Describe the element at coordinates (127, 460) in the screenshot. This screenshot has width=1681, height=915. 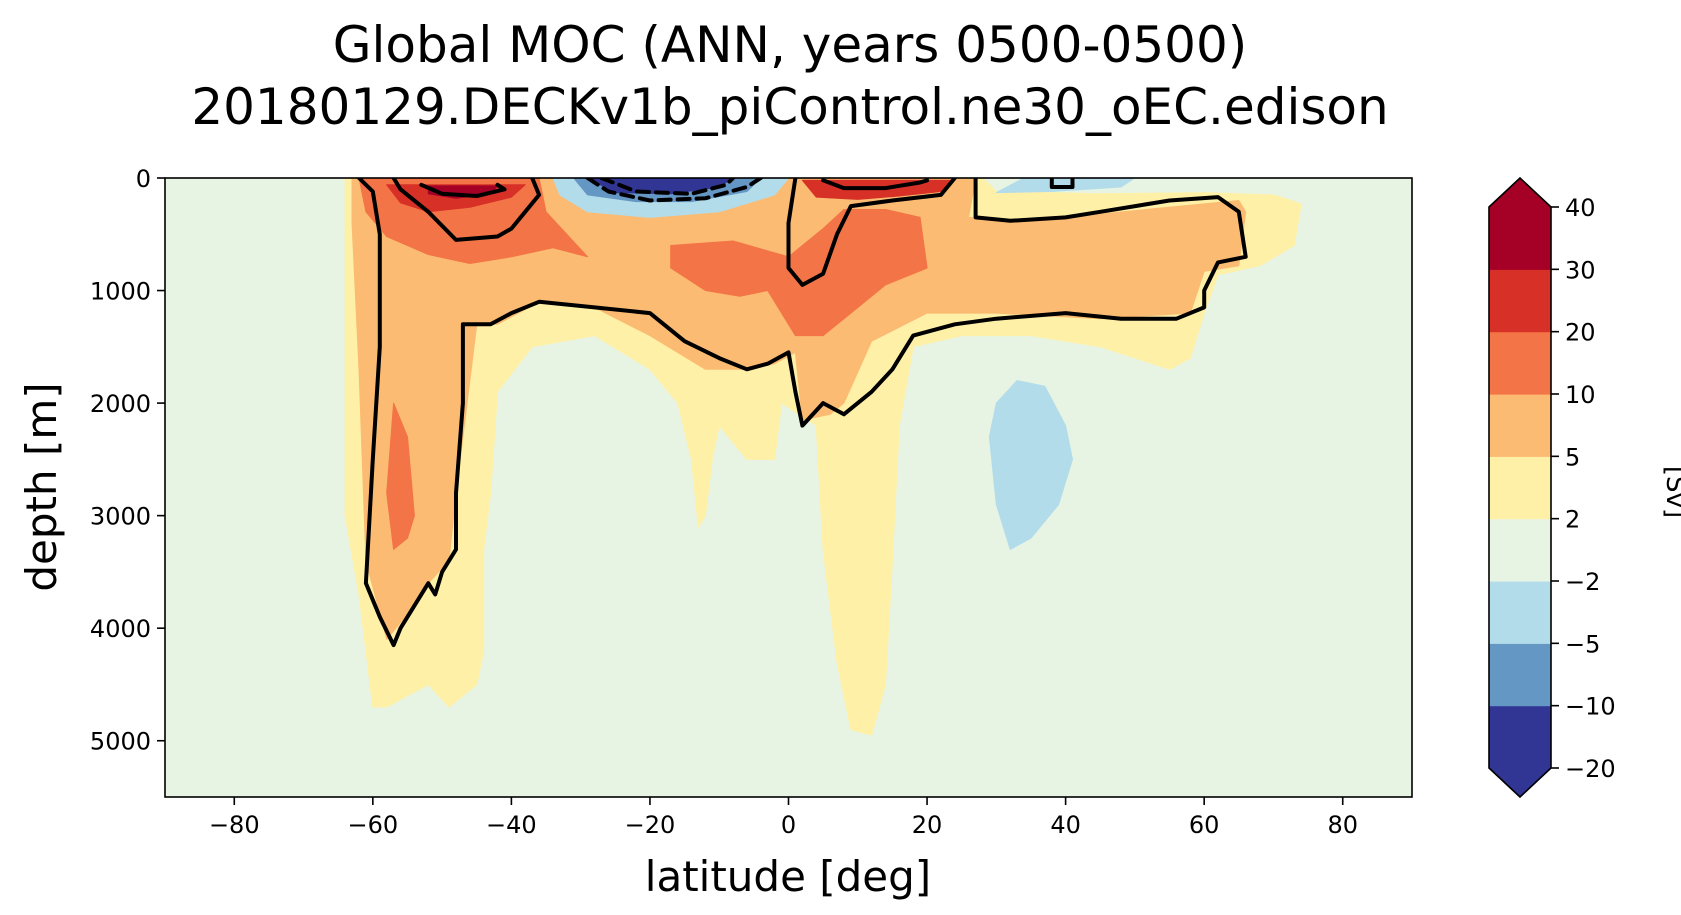
I see `y-axis-ticks: 0 1000 2000 3000 4000 5000` at that location.